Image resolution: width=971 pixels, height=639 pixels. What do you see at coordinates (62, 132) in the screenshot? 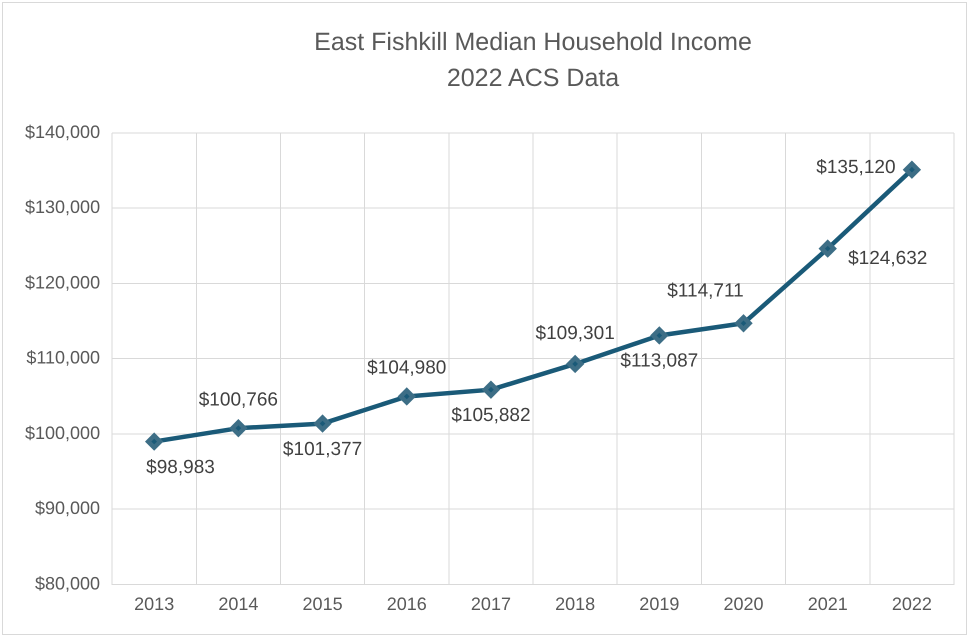
I see `y-tick-label: $140,000` at bounding box center [62, 132].